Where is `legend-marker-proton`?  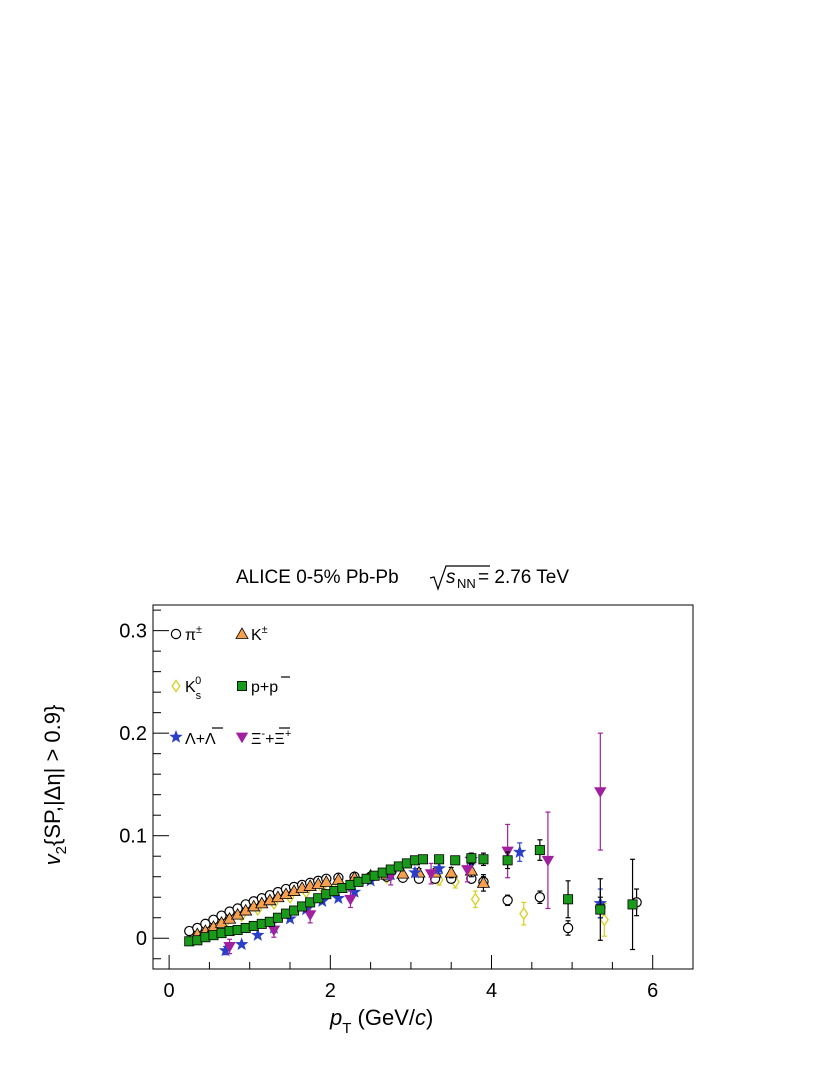 legend-marker-proton is located at coordinates (241, 686).